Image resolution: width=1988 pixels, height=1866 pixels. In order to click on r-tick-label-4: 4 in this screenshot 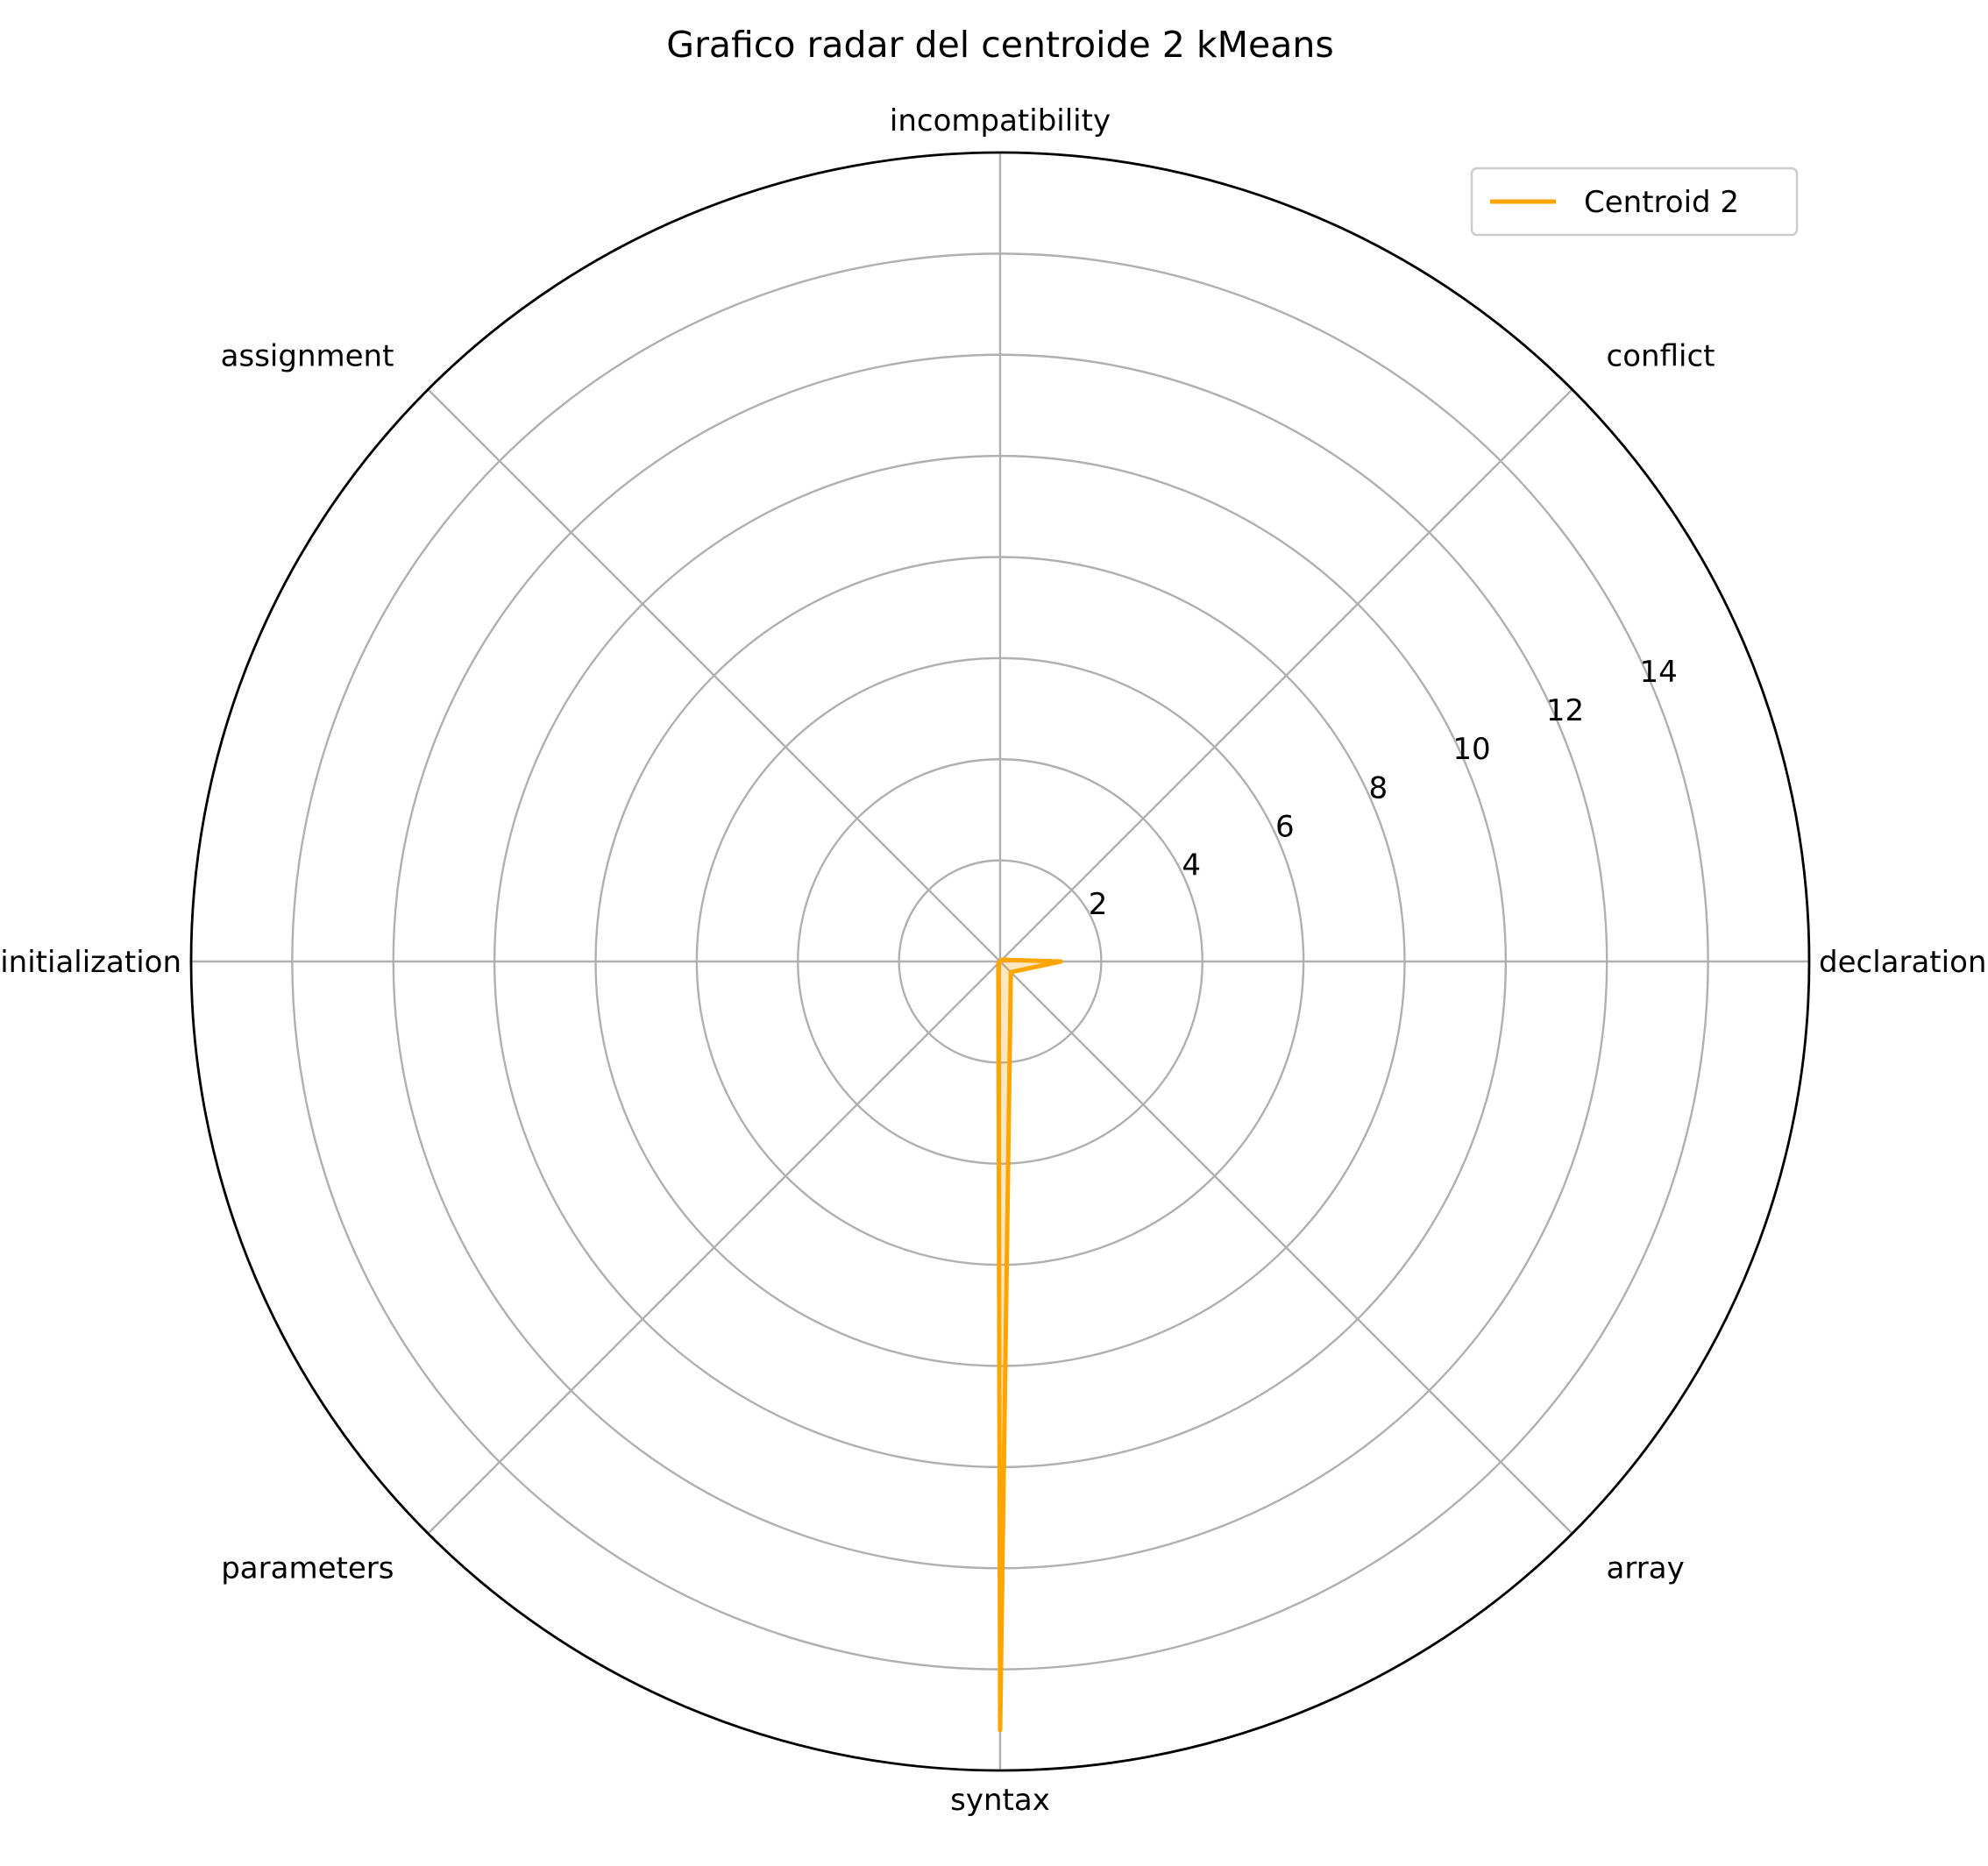, I will do `click(1191, 866)`.